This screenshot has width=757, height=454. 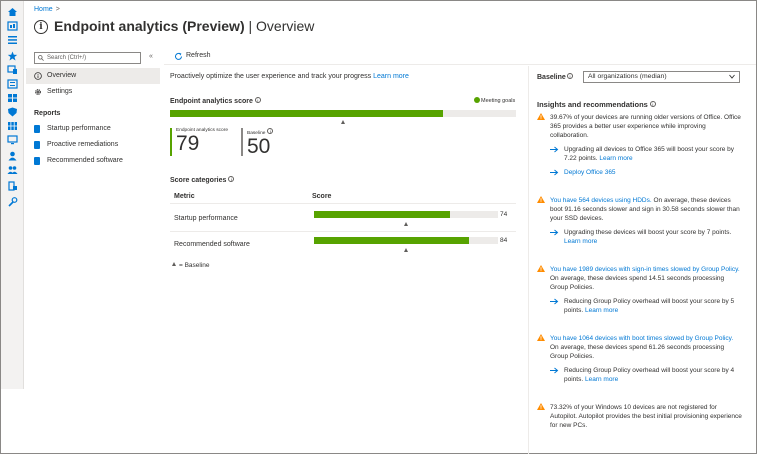 What do you see at coordinates (47, 113) in the screenshot?
I see `reports-section-header: Reports` at bounding box center [47, 113].